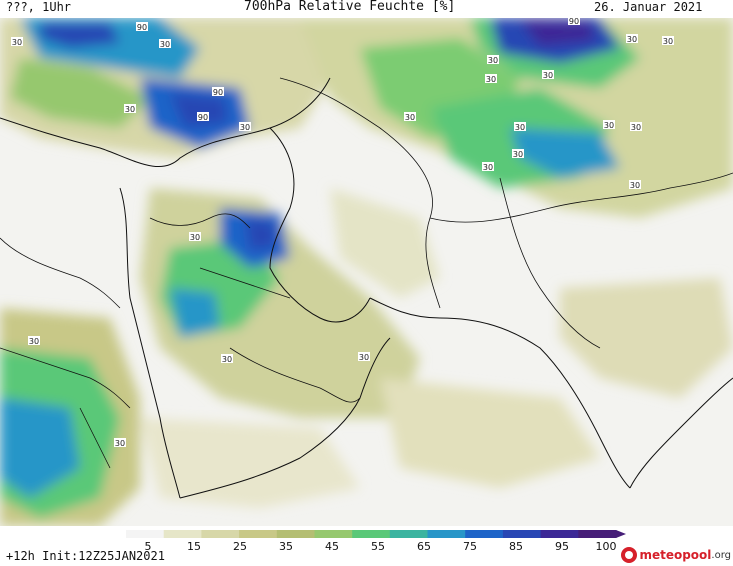 This screenshot has height=566, width=733. Describe the element at coordinates (470, 546) in the screenshot. I see `colorbar-tick-label: 75` at that location.